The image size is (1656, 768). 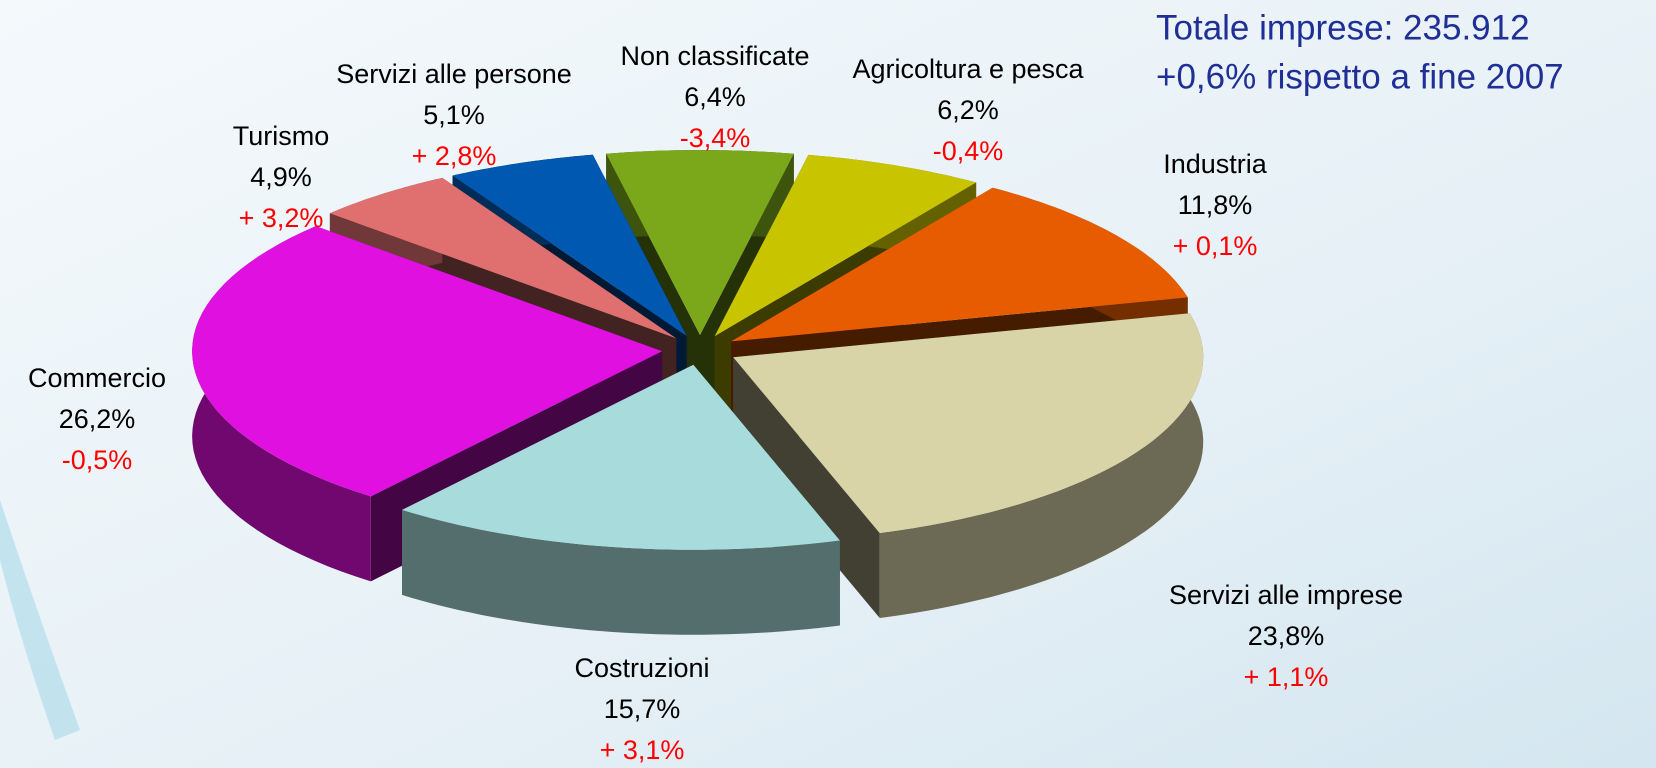 I want to click on category-label: Servizi alle imprese, so click(x=1286, y=595).